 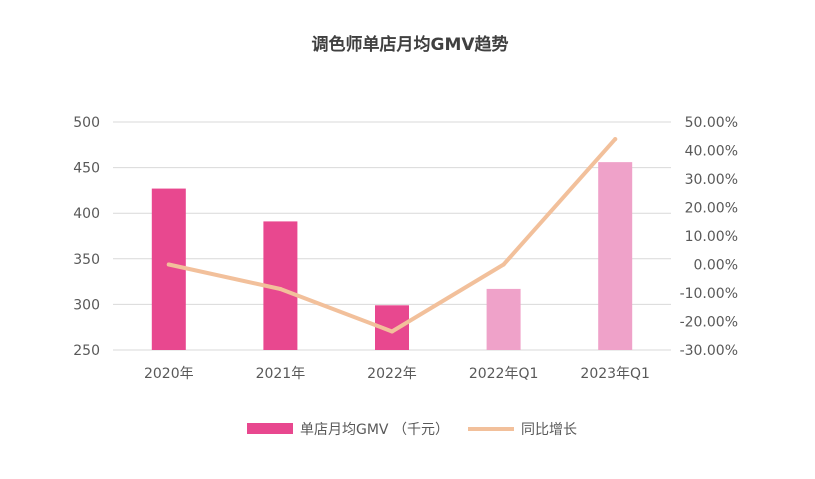 I want to click on x-tick-label-0: 2020年, so click(x=169, y=374).